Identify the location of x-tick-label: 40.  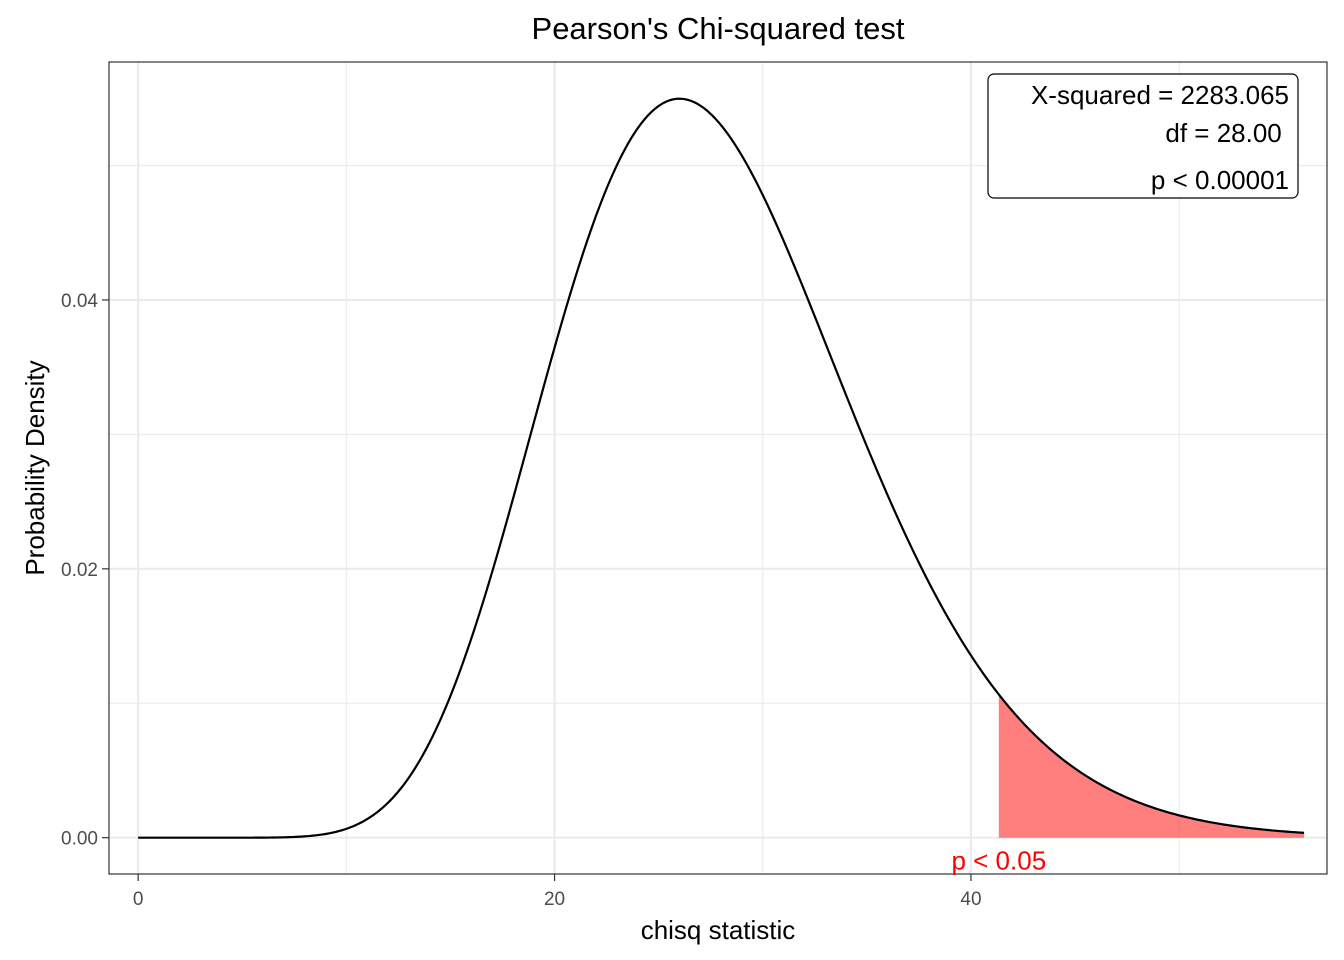
(970, 899).